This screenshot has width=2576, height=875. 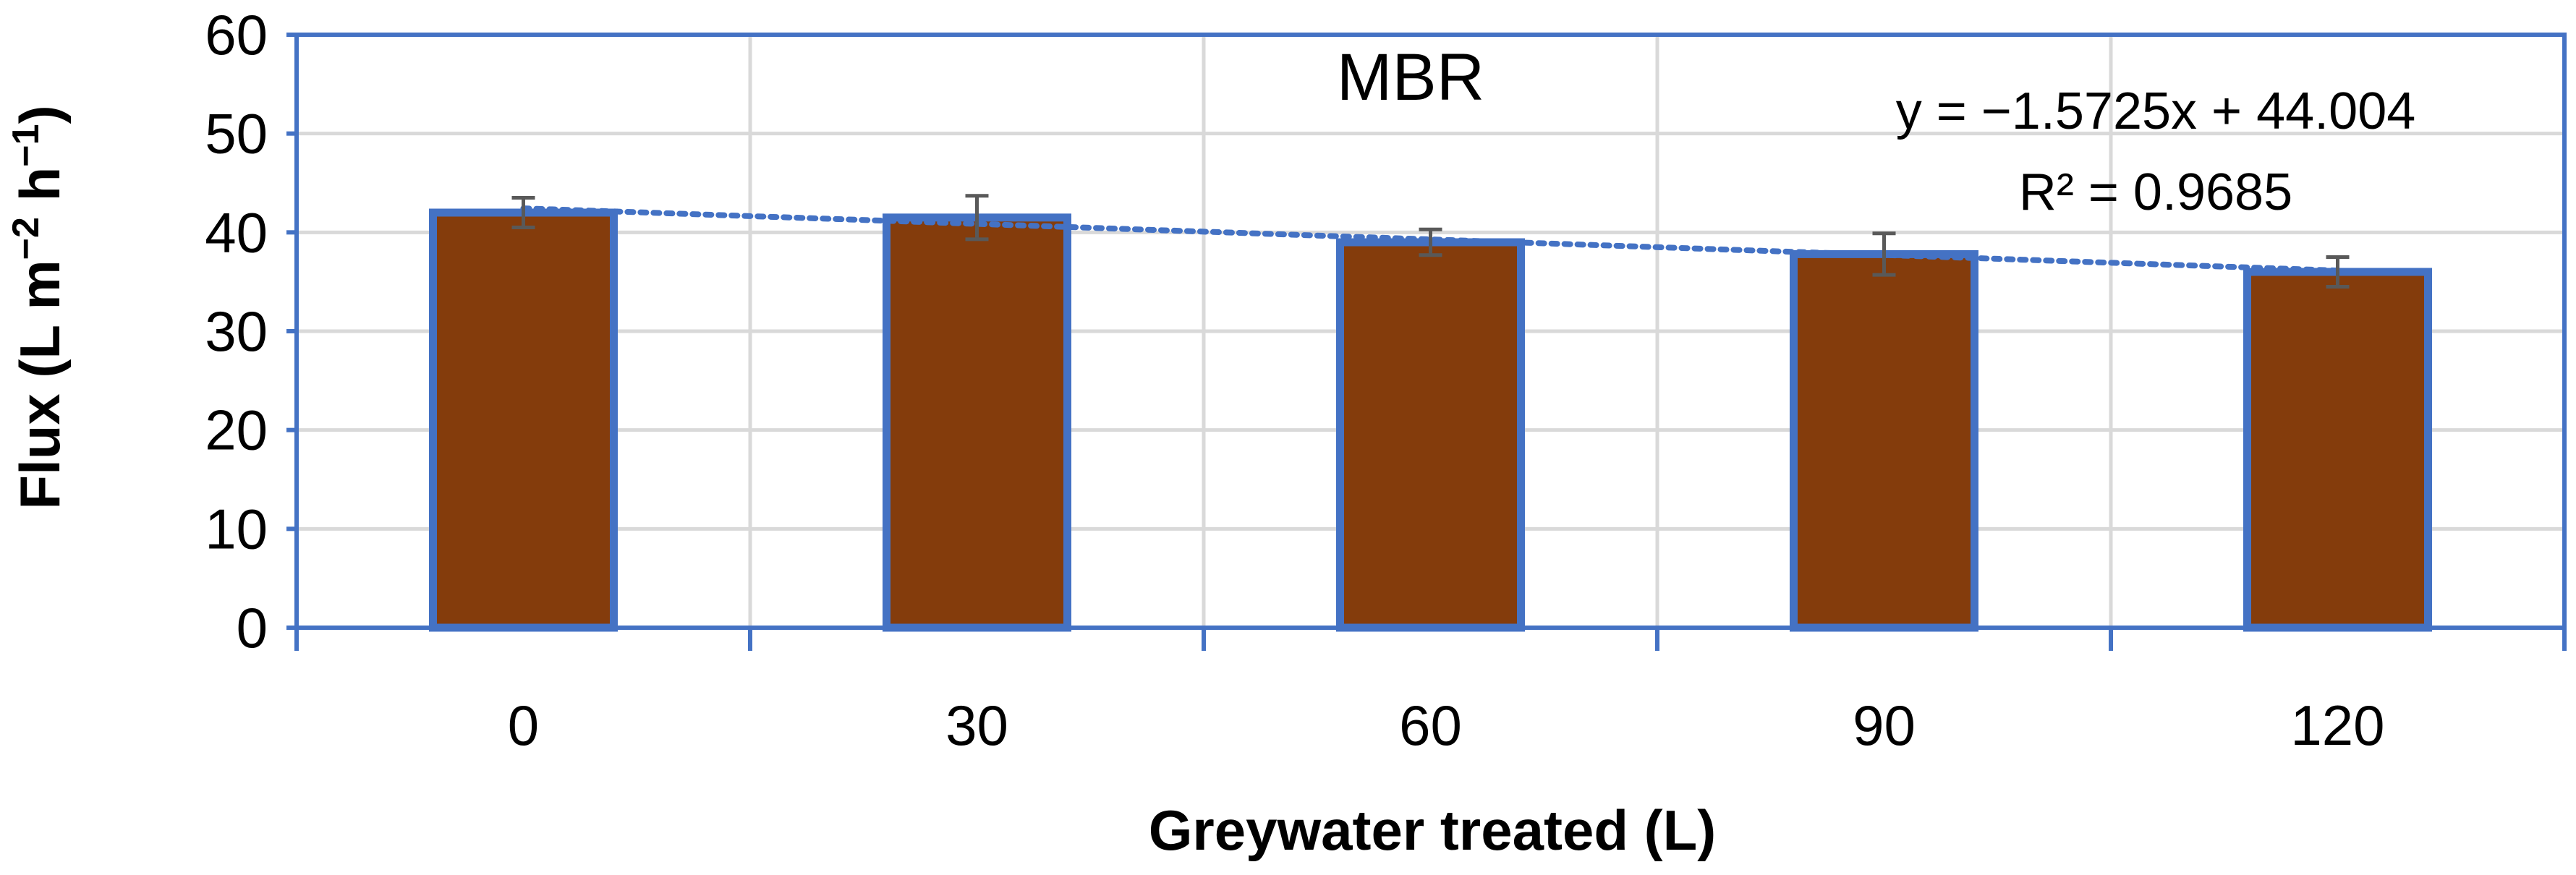 What do you see at coordinates (236, 430) in the screenshot?
I see `y-tick-20: 20` at bounding box center [236, 430].